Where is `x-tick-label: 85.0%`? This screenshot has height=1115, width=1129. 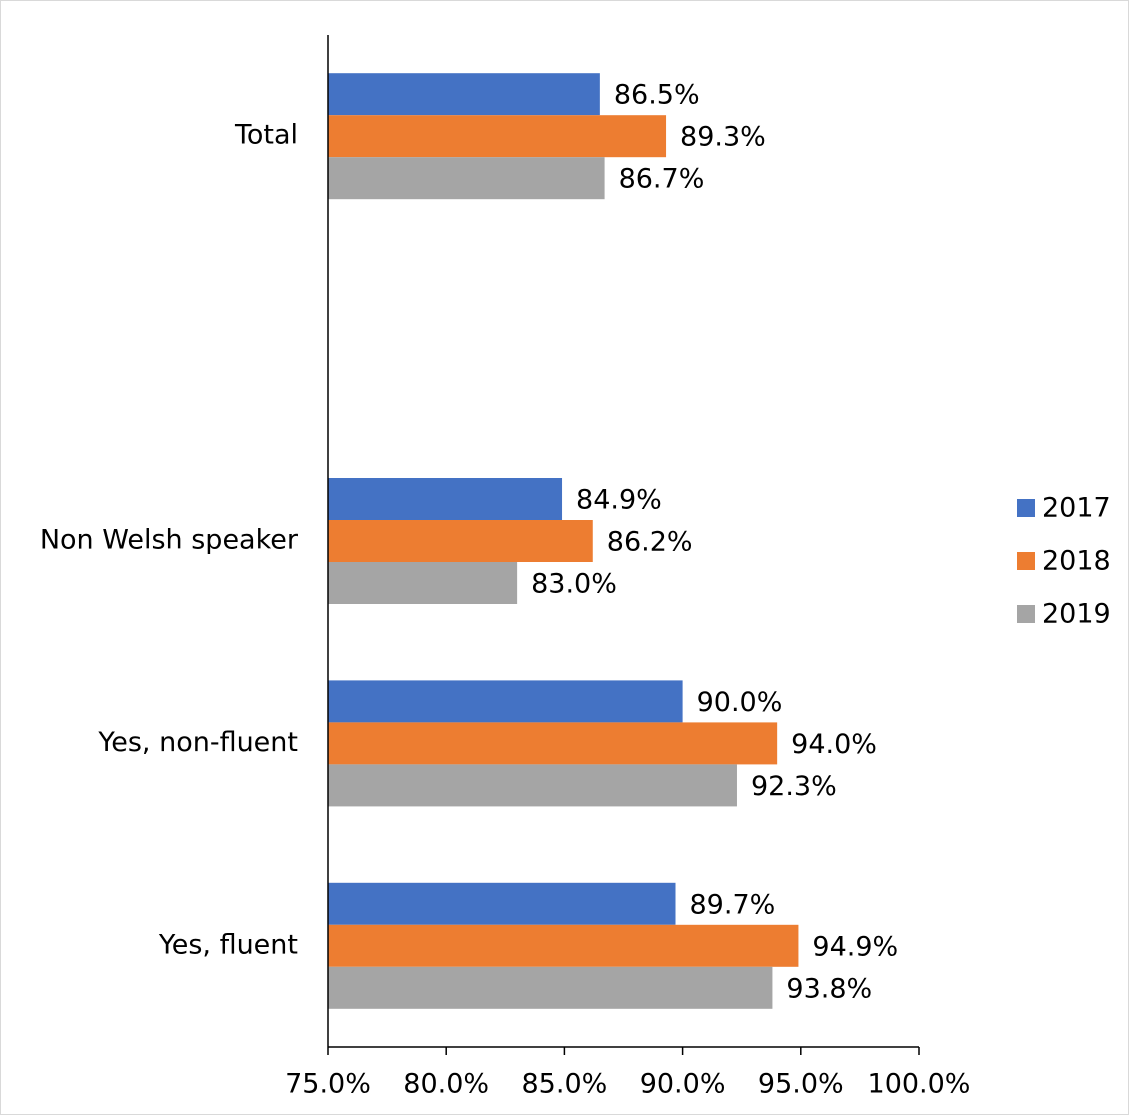
x-tick-label: 85.0% is located at coordinates (565, 1084).